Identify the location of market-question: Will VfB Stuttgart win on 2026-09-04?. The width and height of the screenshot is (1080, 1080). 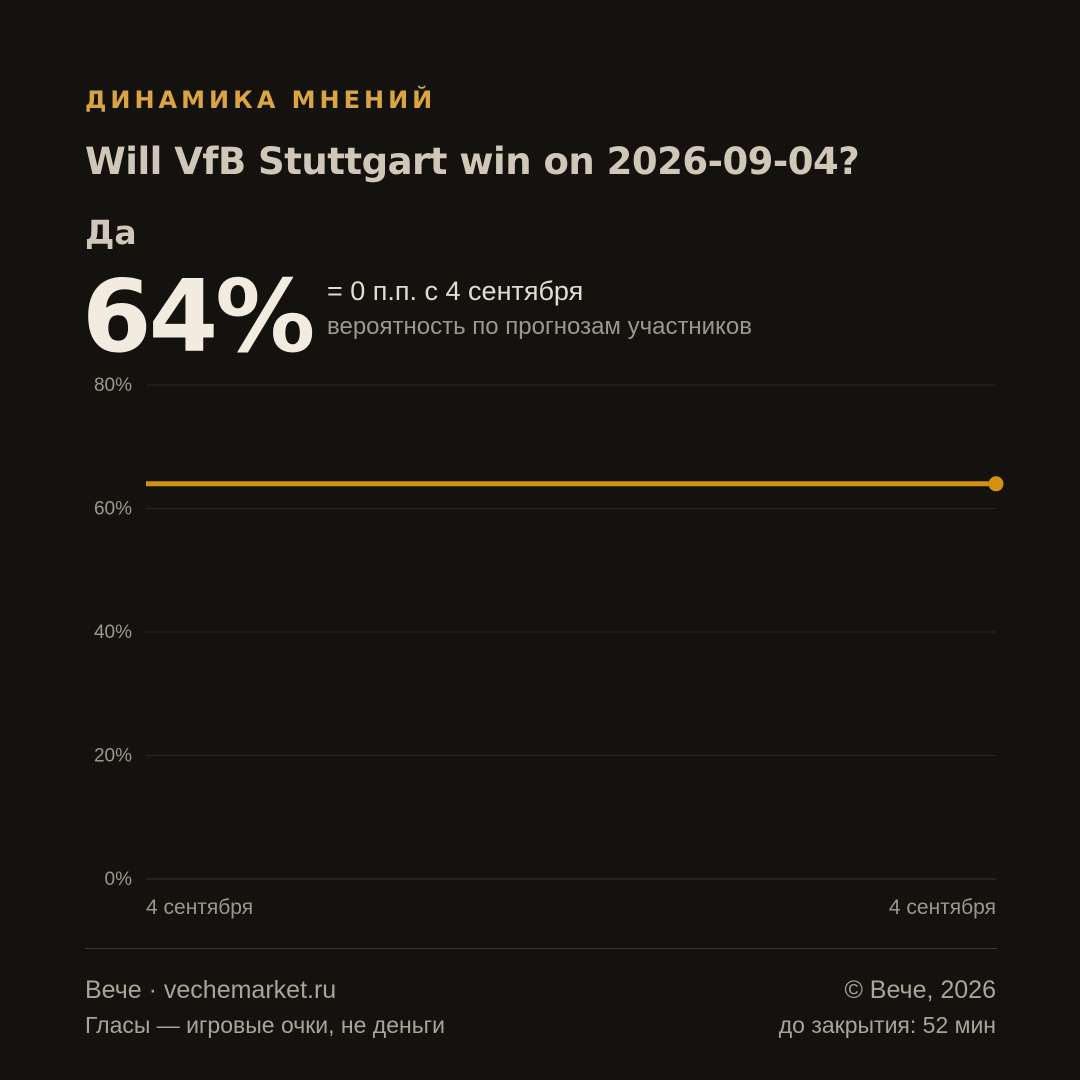
(472, 161).